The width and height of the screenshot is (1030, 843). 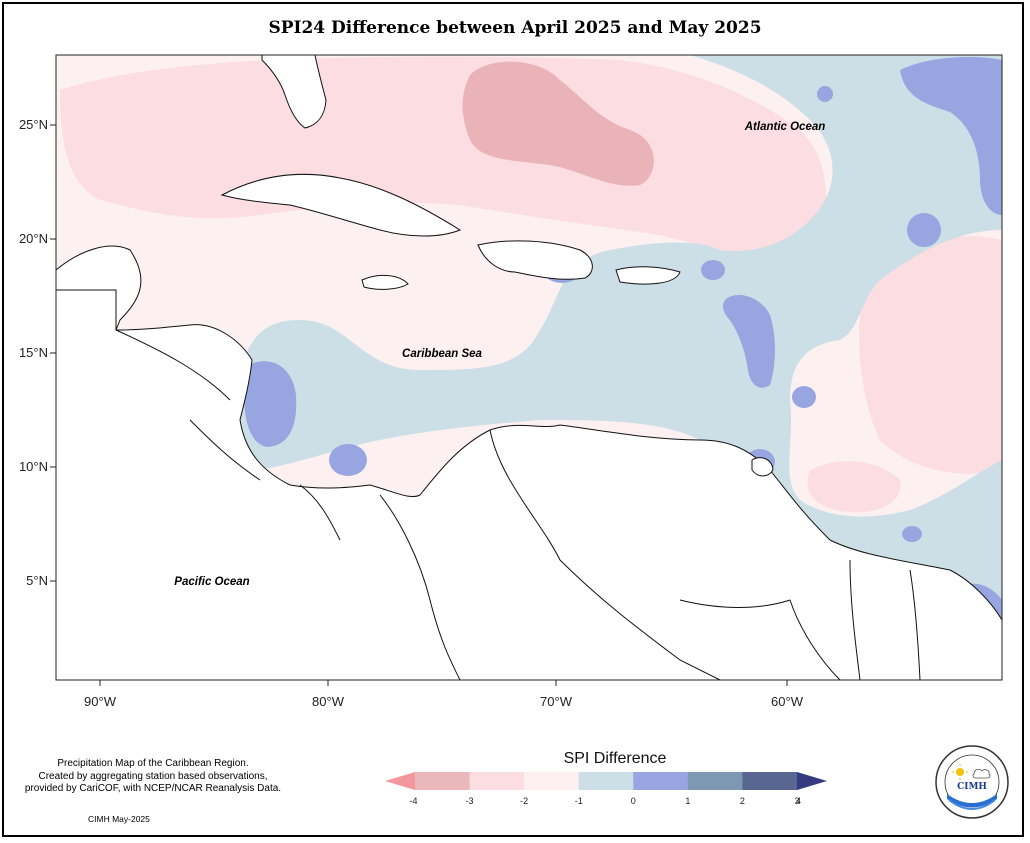 I want to click on legend-tick-label: -3, so click(x=470, y=801).